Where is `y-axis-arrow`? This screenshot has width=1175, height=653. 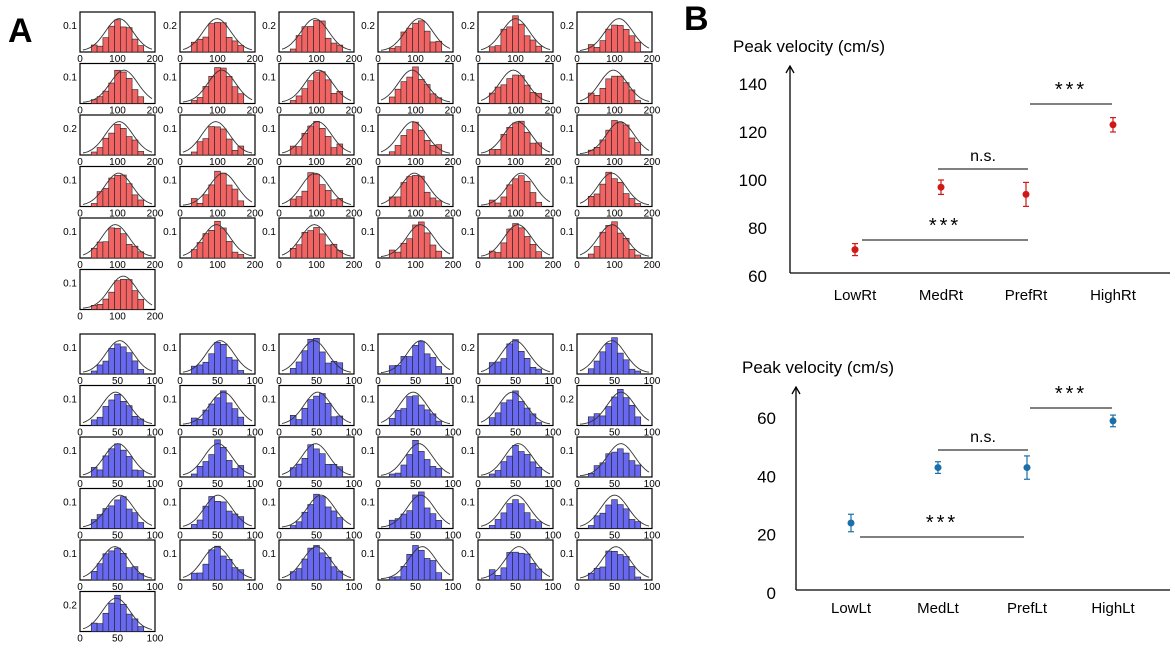
y-axis-arrow is located at coordinates (790, 69).